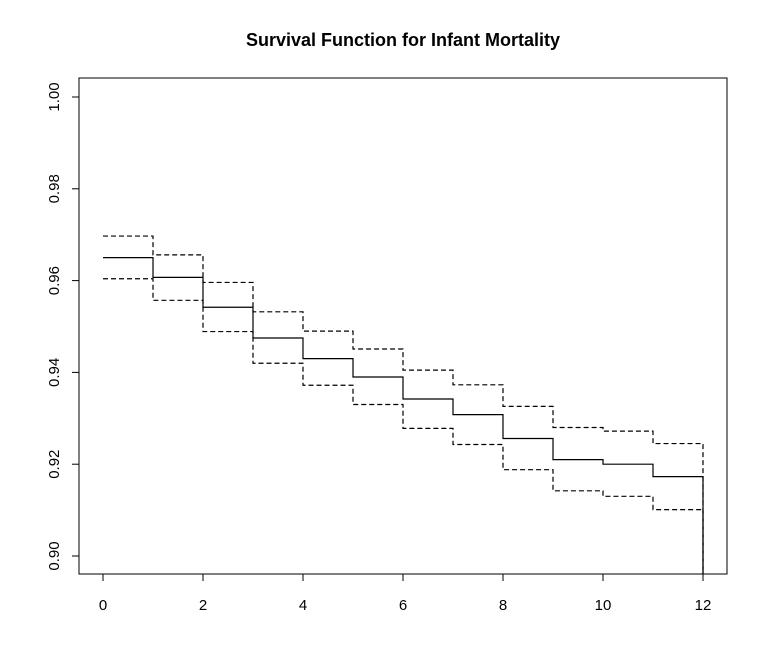  What do you see at coordinates (503, 605) in the screenshot?
I see `x-tick-label: 8` at bounding box center [503, 605].